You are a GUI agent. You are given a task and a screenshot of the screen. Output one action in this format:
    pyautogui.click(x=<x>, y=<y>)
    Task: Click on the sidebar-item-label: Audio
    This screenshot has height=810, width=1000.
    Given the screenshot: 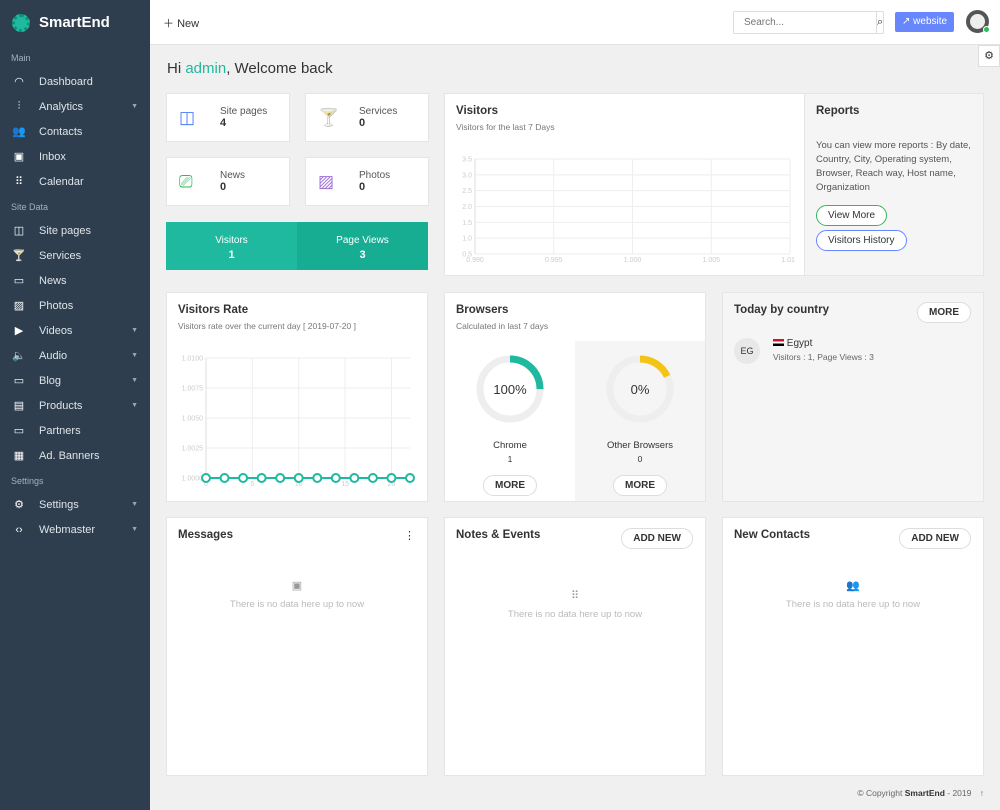 What is the action you would take?
    pyautogui.click(x=53, y=355)
    